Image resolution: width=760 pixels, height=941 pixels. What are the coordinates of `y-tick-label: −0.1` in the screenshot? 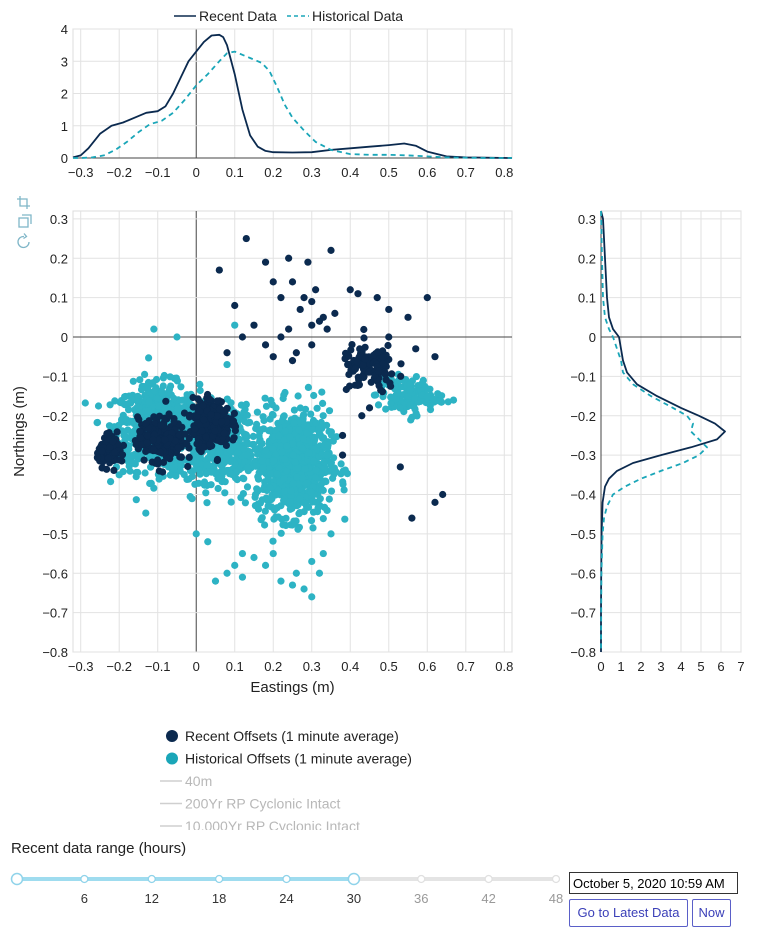 It's located at (55, 376).